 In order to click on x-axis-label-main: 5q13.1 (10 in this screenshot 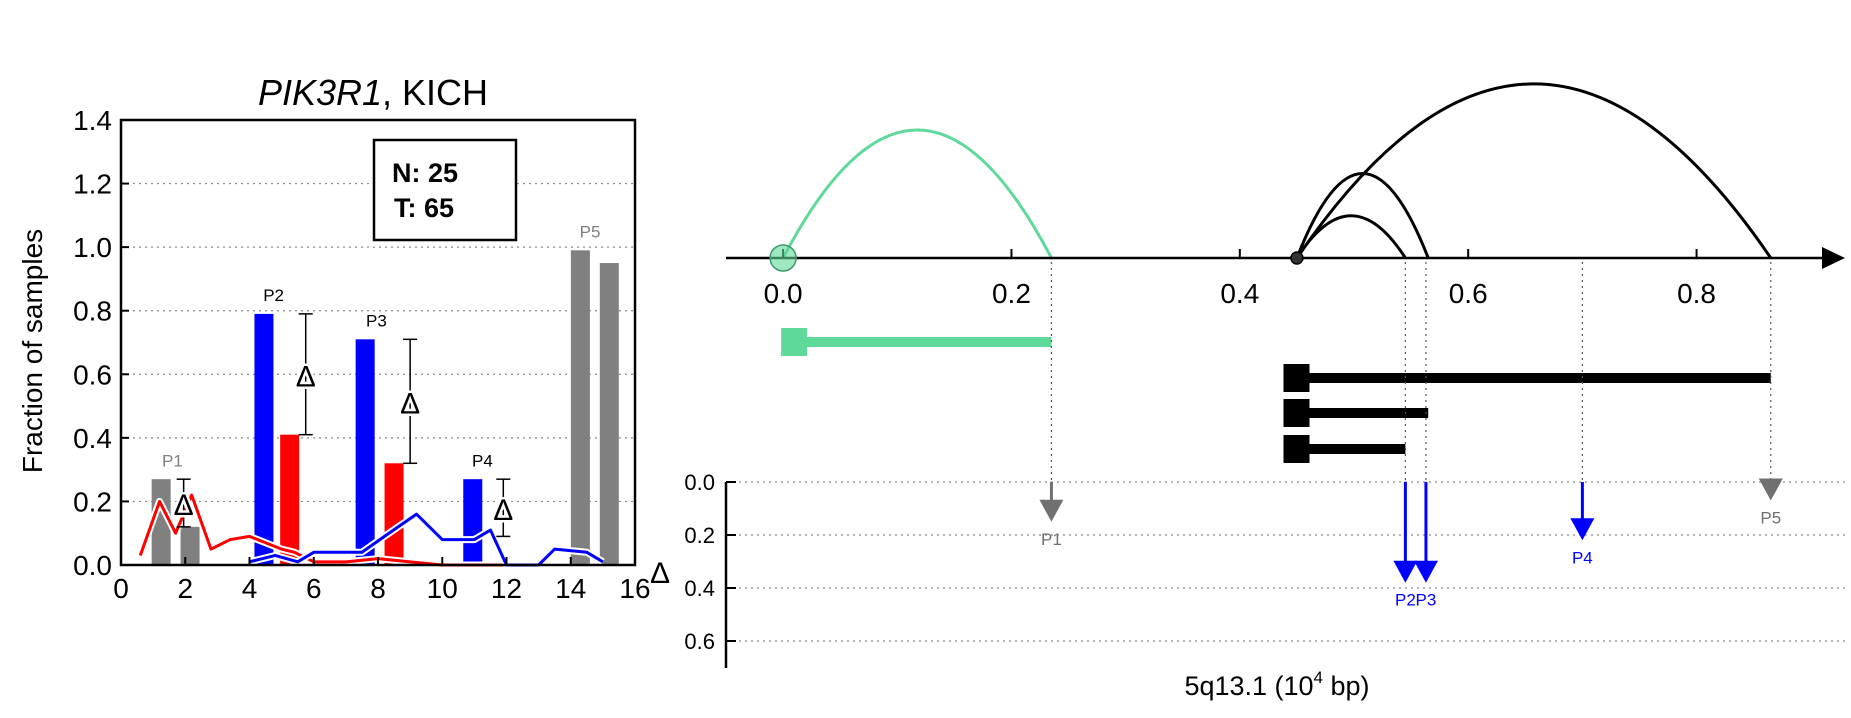, I will do `click(1248, 686)`.